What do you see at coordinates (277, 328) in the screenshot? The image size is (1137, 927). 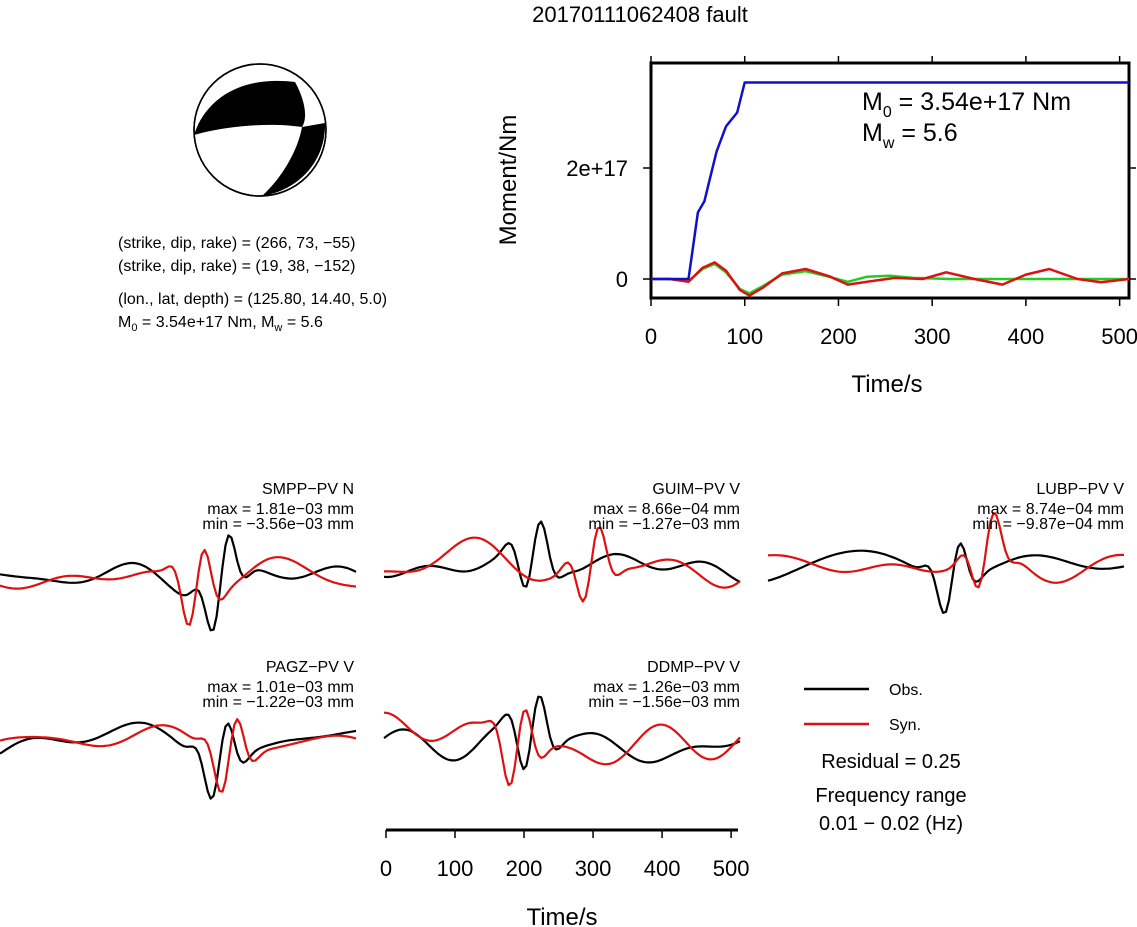 I see `moment-summary-mw-sub: w` at bounding box center [277, 328].